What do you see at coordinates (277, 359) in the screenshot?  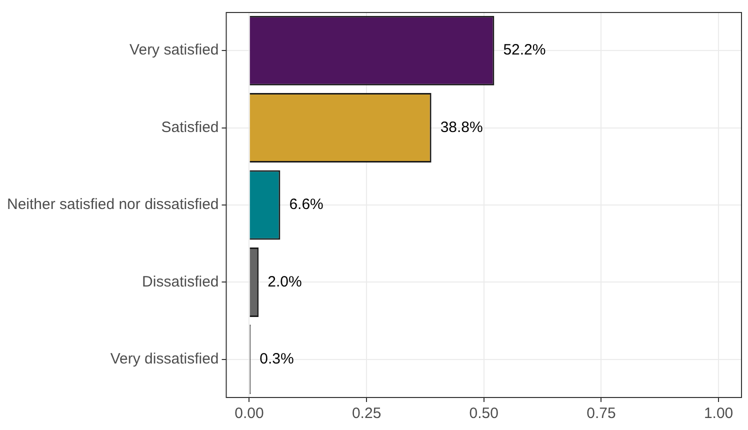 I see `data-label: 0.3%` at bounding box center [277, 359].